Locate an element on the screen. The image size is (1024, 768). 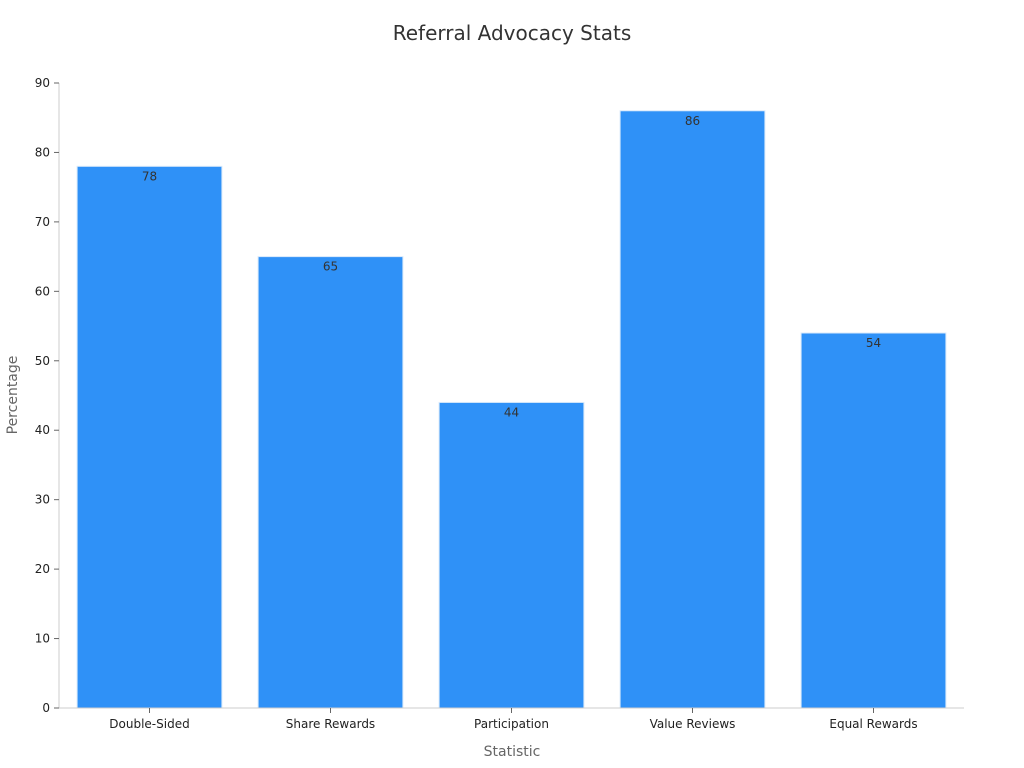
y-tick-label: 50 is located at coordinates (42, 361).